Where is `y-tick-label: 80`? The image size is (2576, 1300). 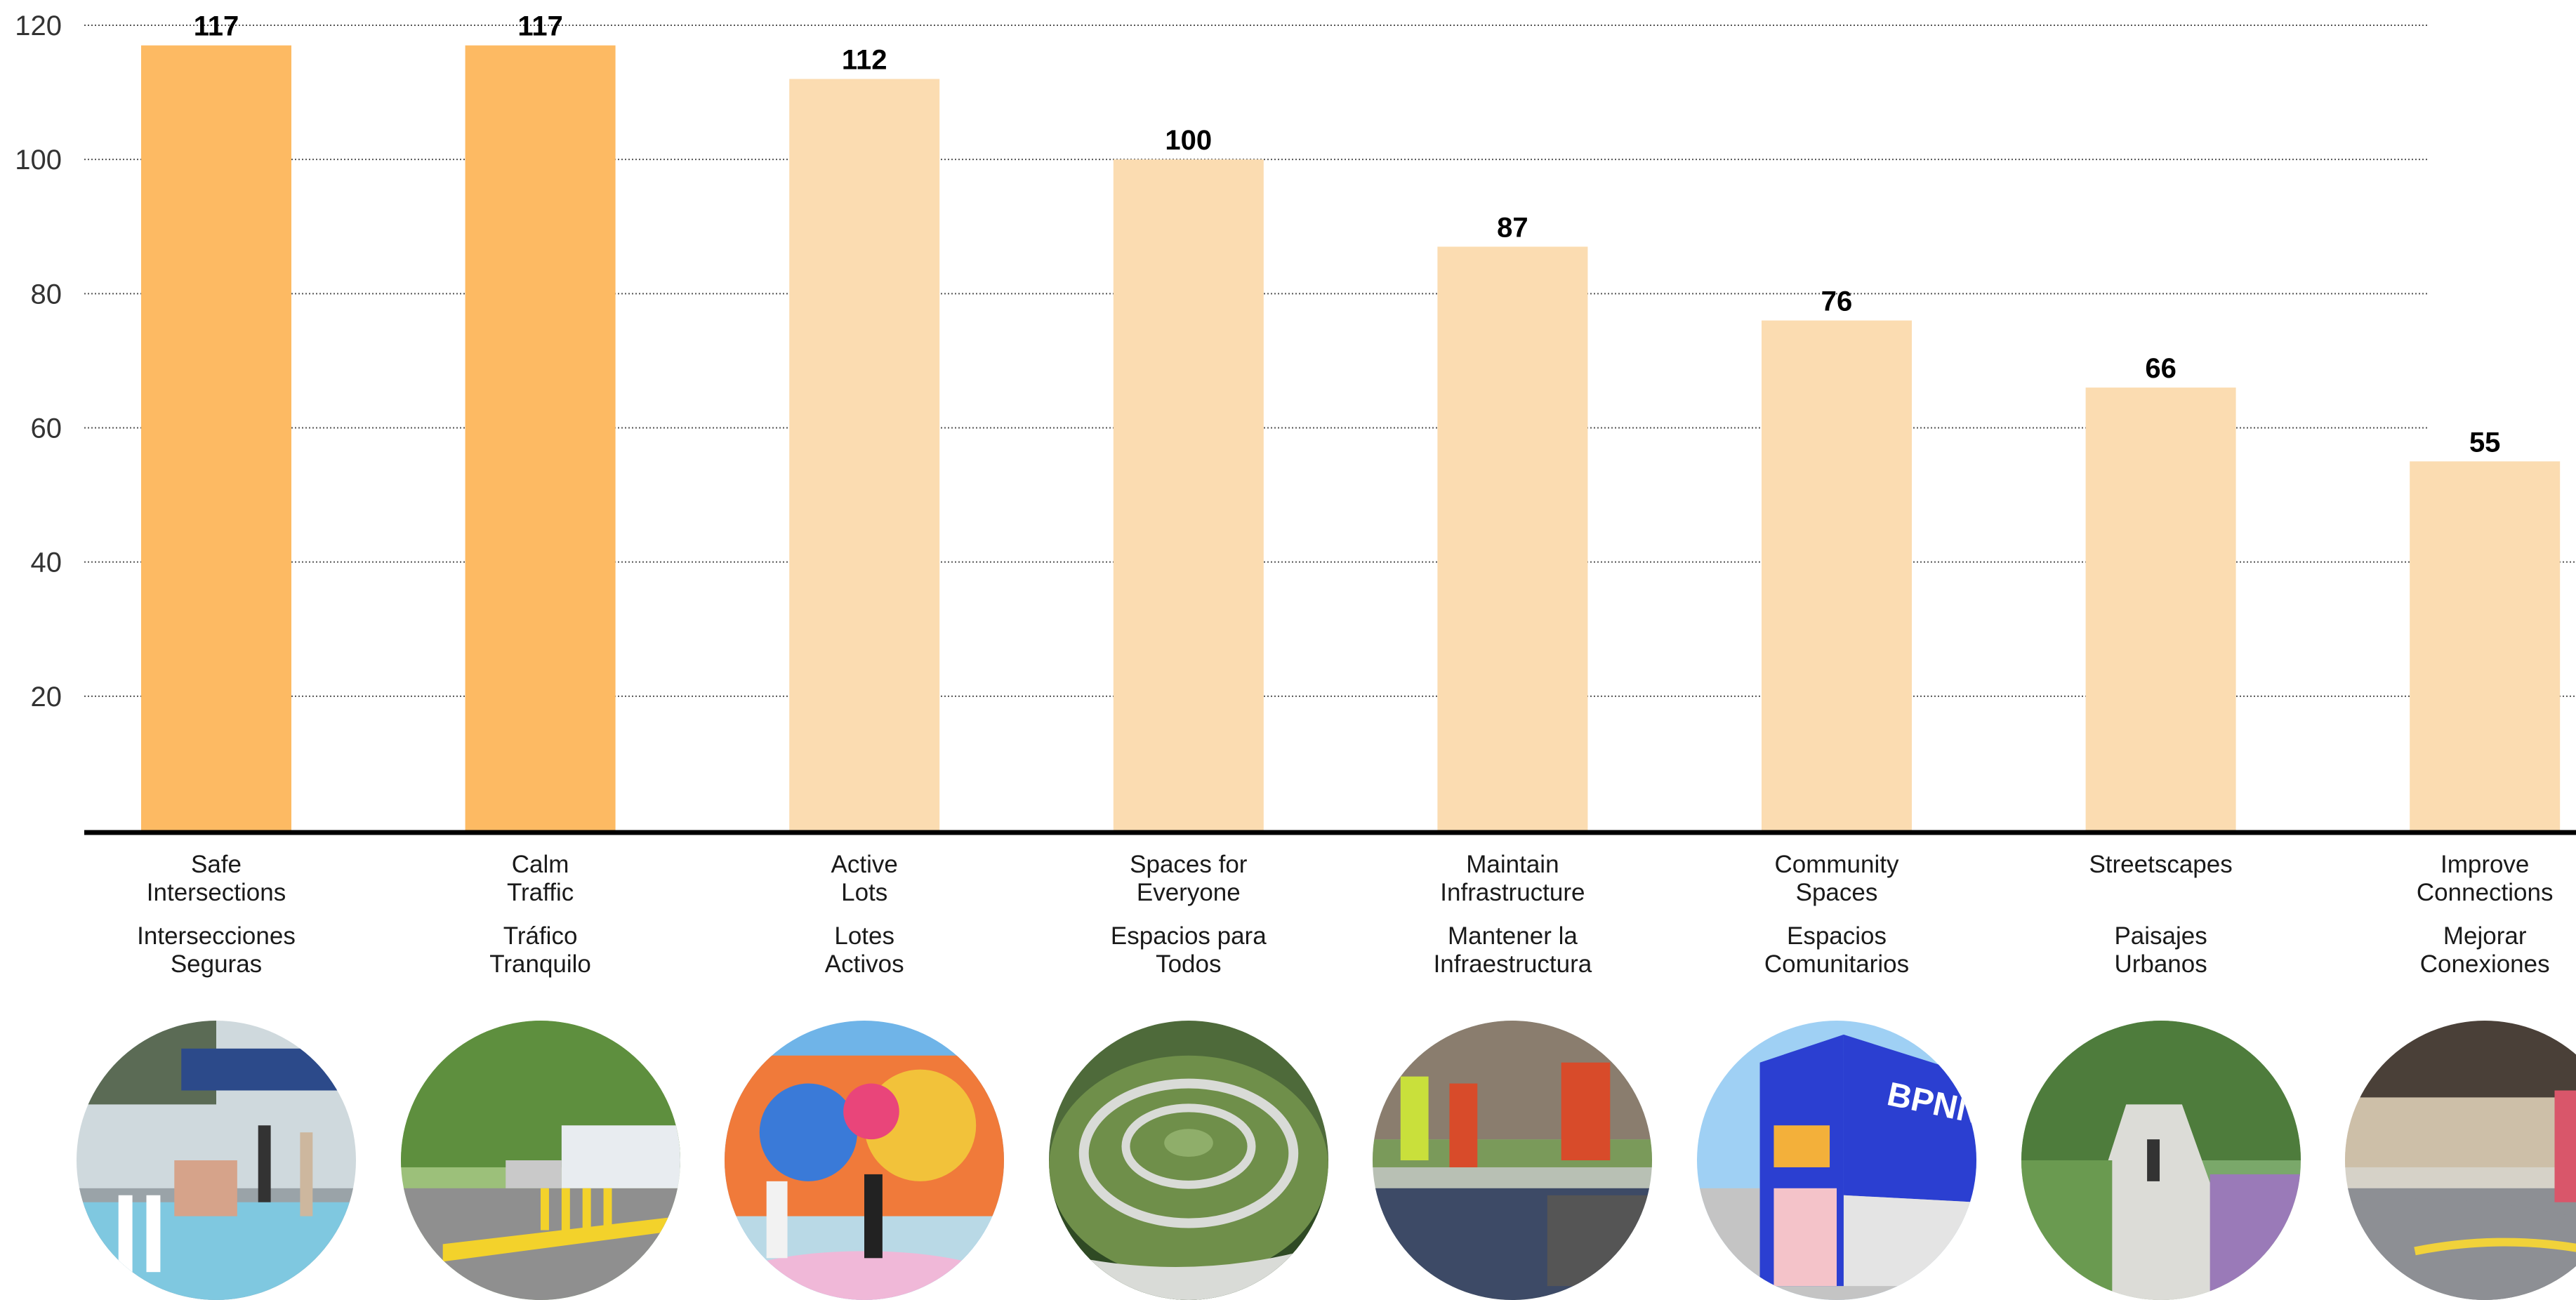 y-tick-label: 80 is located at coordinates (46, 294).